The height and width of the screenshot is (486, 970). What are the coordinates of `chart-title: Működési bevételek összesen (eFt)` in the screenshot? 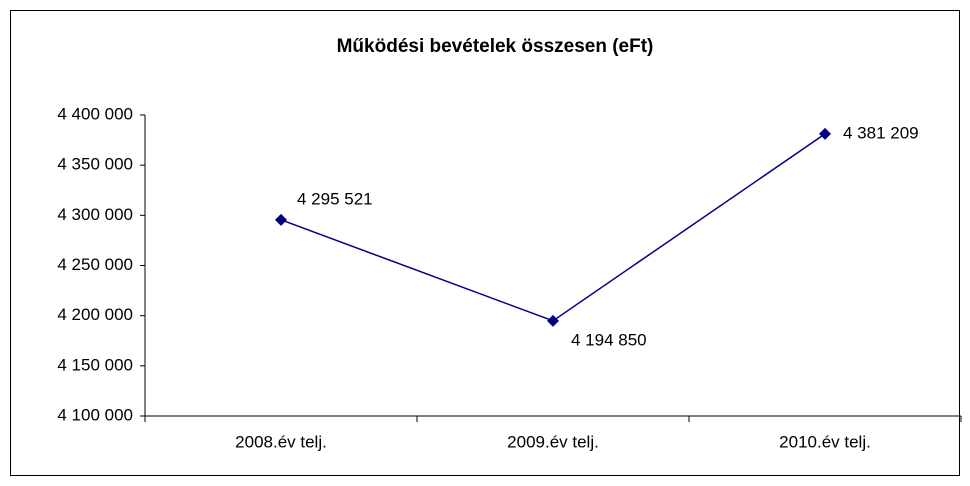 It's located at (495, 46).